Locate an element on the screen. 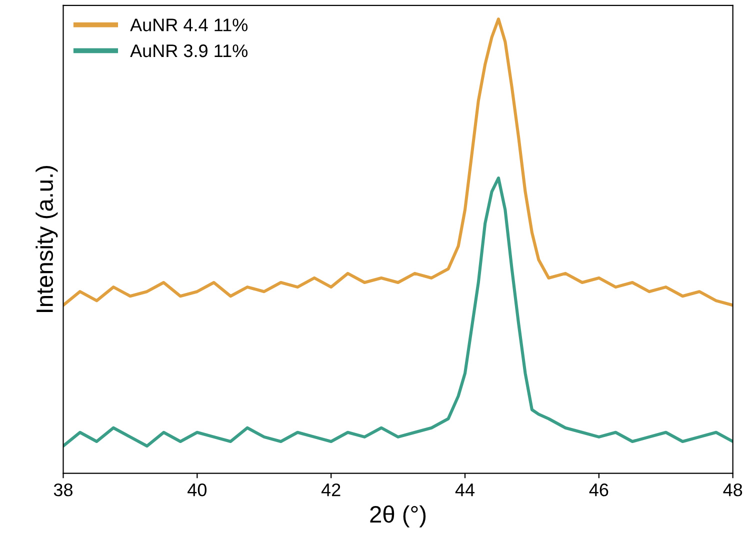 Image resolution: width=744 pixels, height=544 pixels. x-tick-label: 42 is located at coordinates (330, 489).